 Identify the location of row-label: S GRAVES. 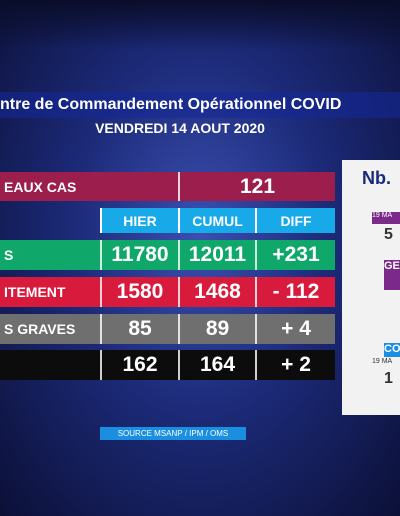
(40, 329).